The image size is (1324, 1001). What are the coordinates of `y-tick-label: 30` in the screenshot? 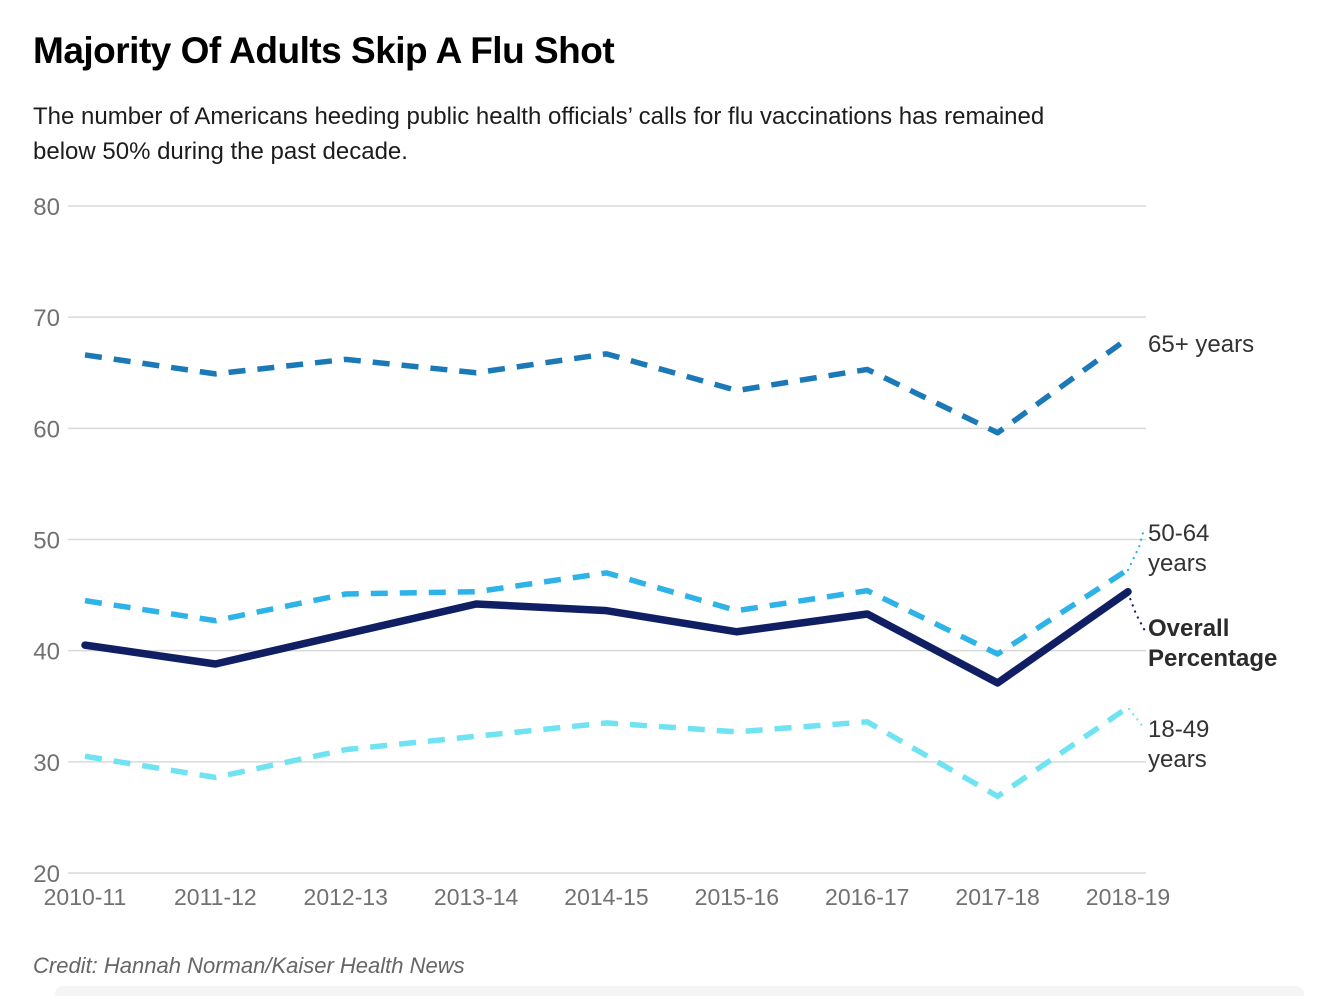 It's located at (46, 763).